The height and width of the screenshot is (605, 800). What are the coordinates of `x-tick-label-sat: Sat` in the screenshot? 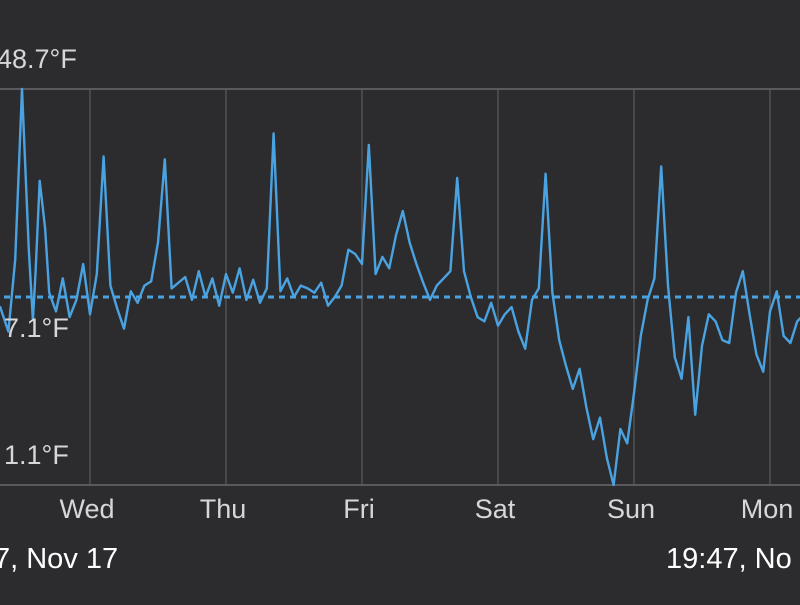 It's located at (495, 509).